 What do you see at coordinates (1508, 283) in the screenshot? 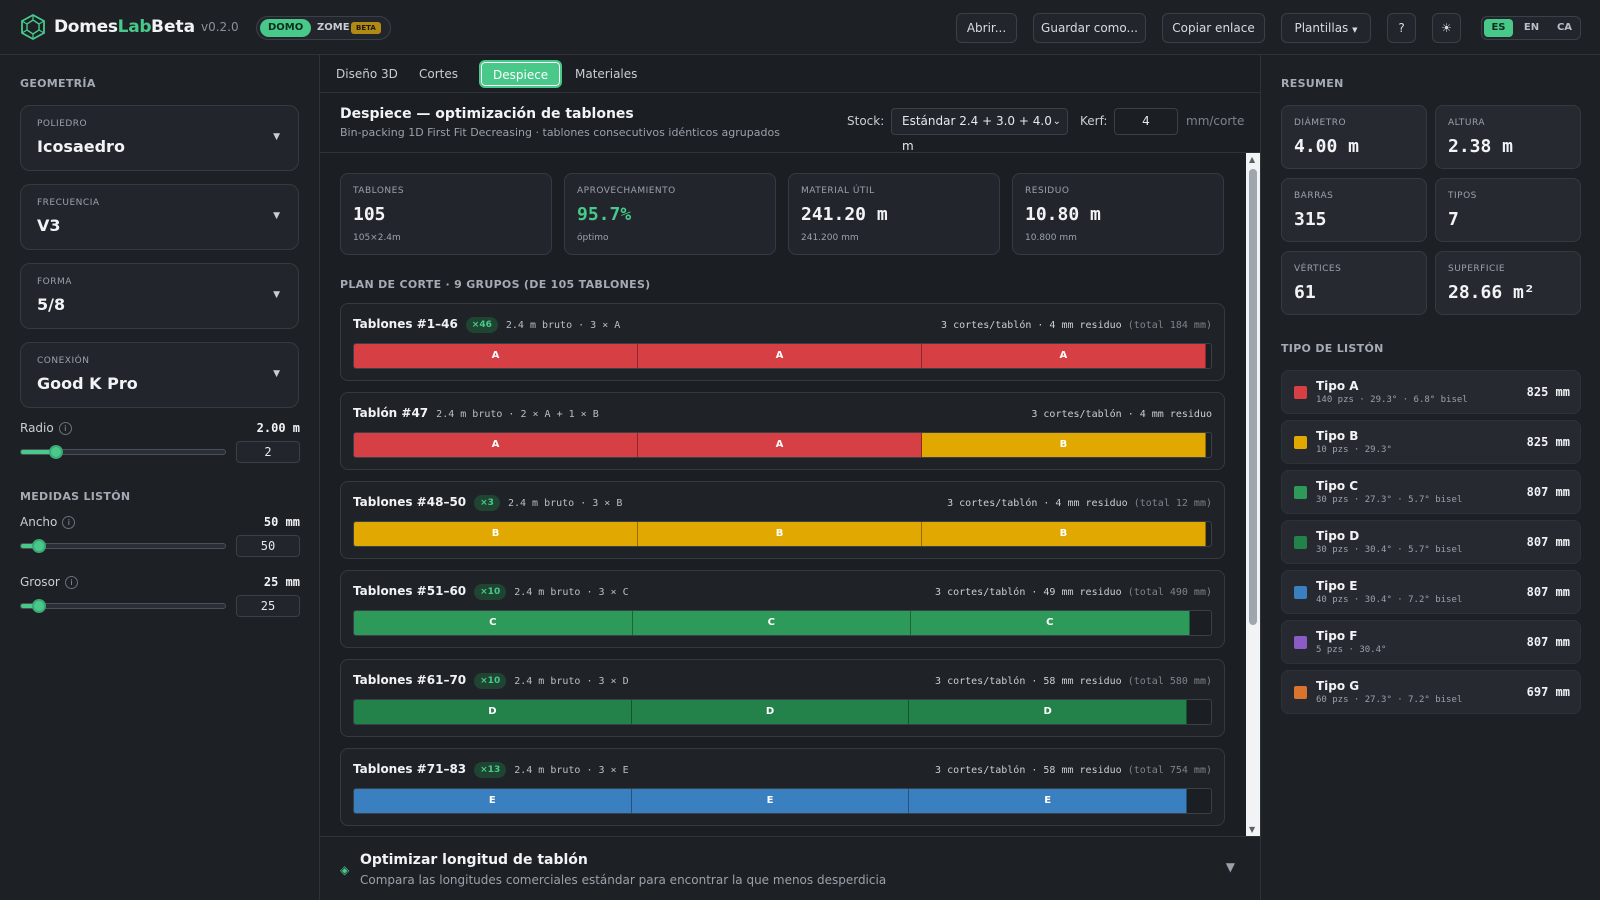
I see `summary-card-surface: SUPERFICIE 28.66 m²` at bounding box center [1508, 283].